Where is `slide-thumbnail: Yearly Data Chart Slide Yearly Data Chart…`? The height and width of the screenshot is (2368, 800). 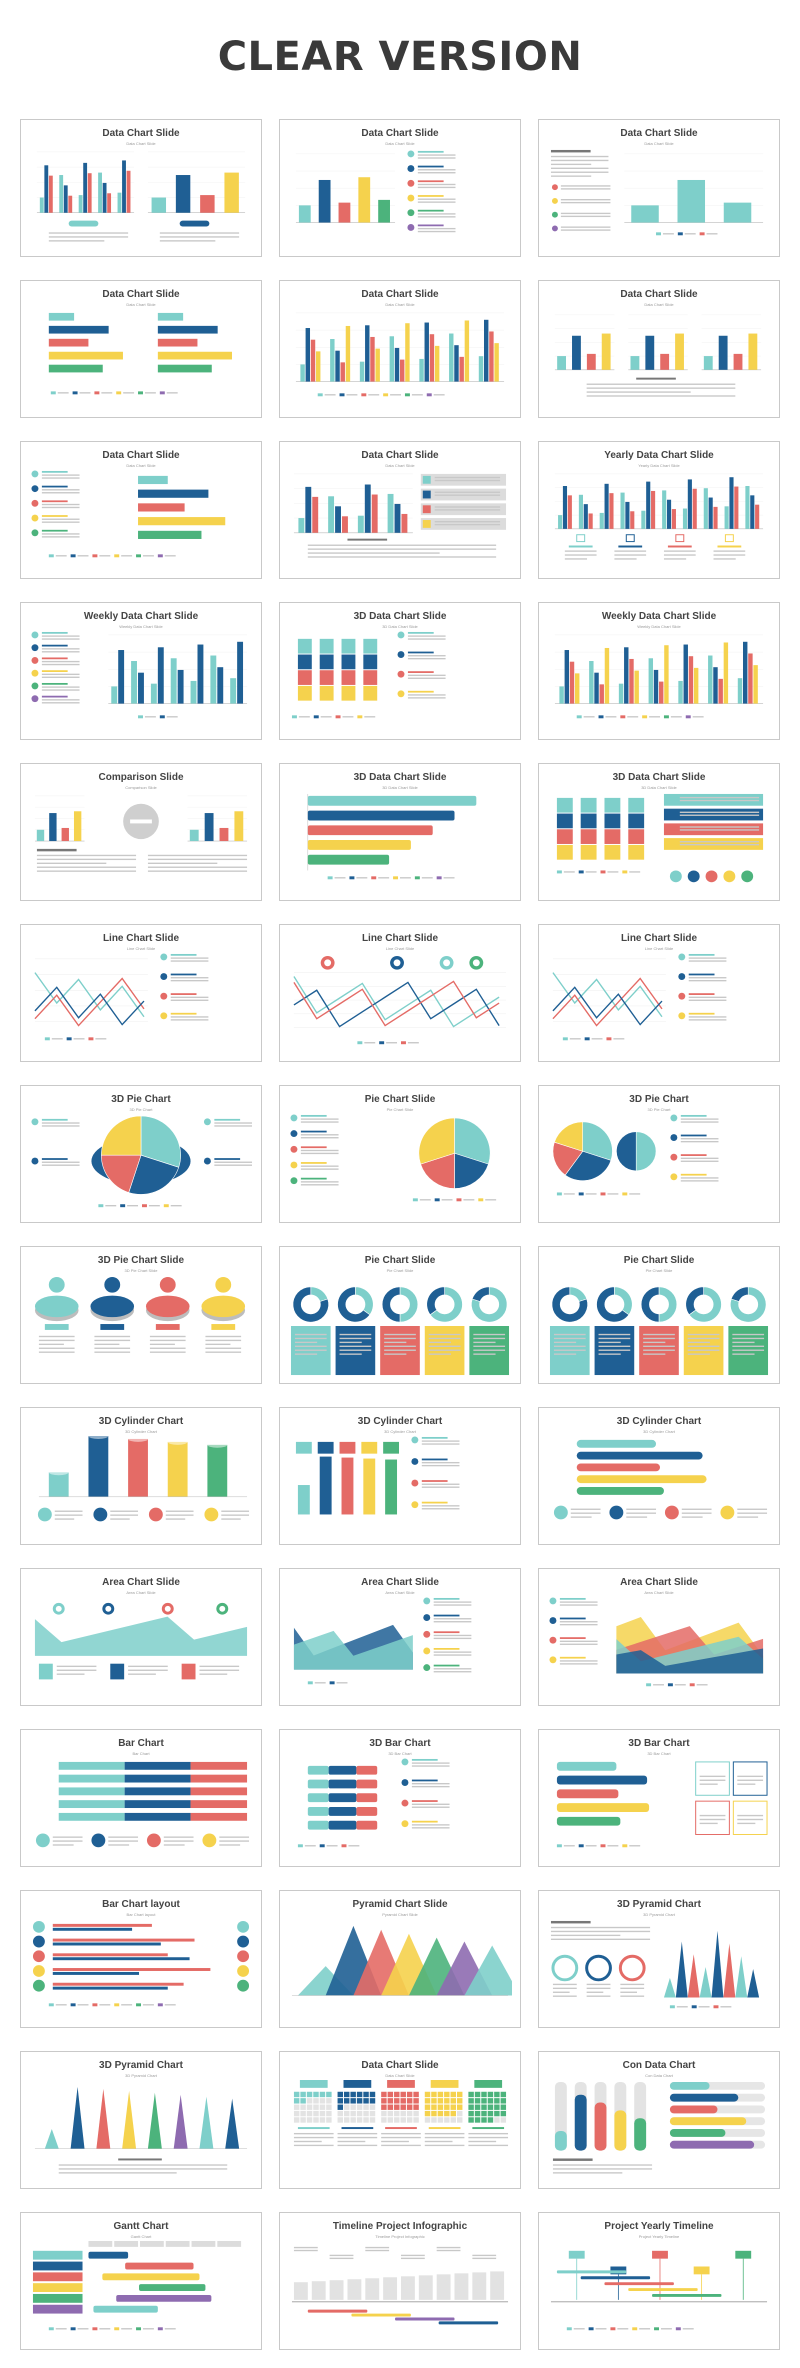 slide-thumbnail: Yearly Data Chart Slide Yearly Data Chart… is located at coordinates (659, 510).